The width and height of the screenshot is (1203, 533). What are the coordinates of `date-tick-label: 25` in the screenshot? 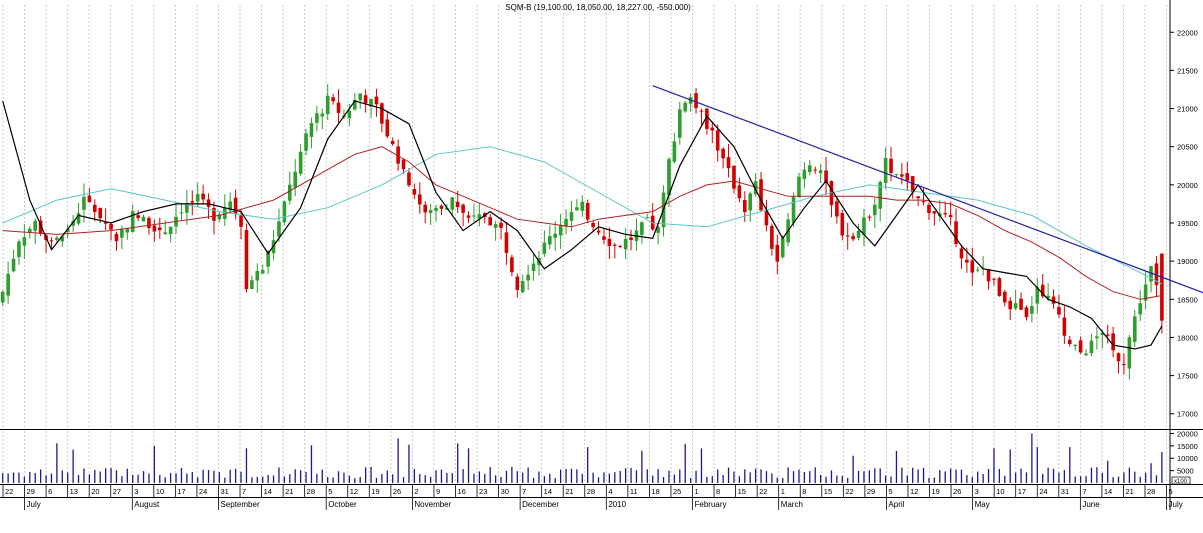 It's located at (677, 491).